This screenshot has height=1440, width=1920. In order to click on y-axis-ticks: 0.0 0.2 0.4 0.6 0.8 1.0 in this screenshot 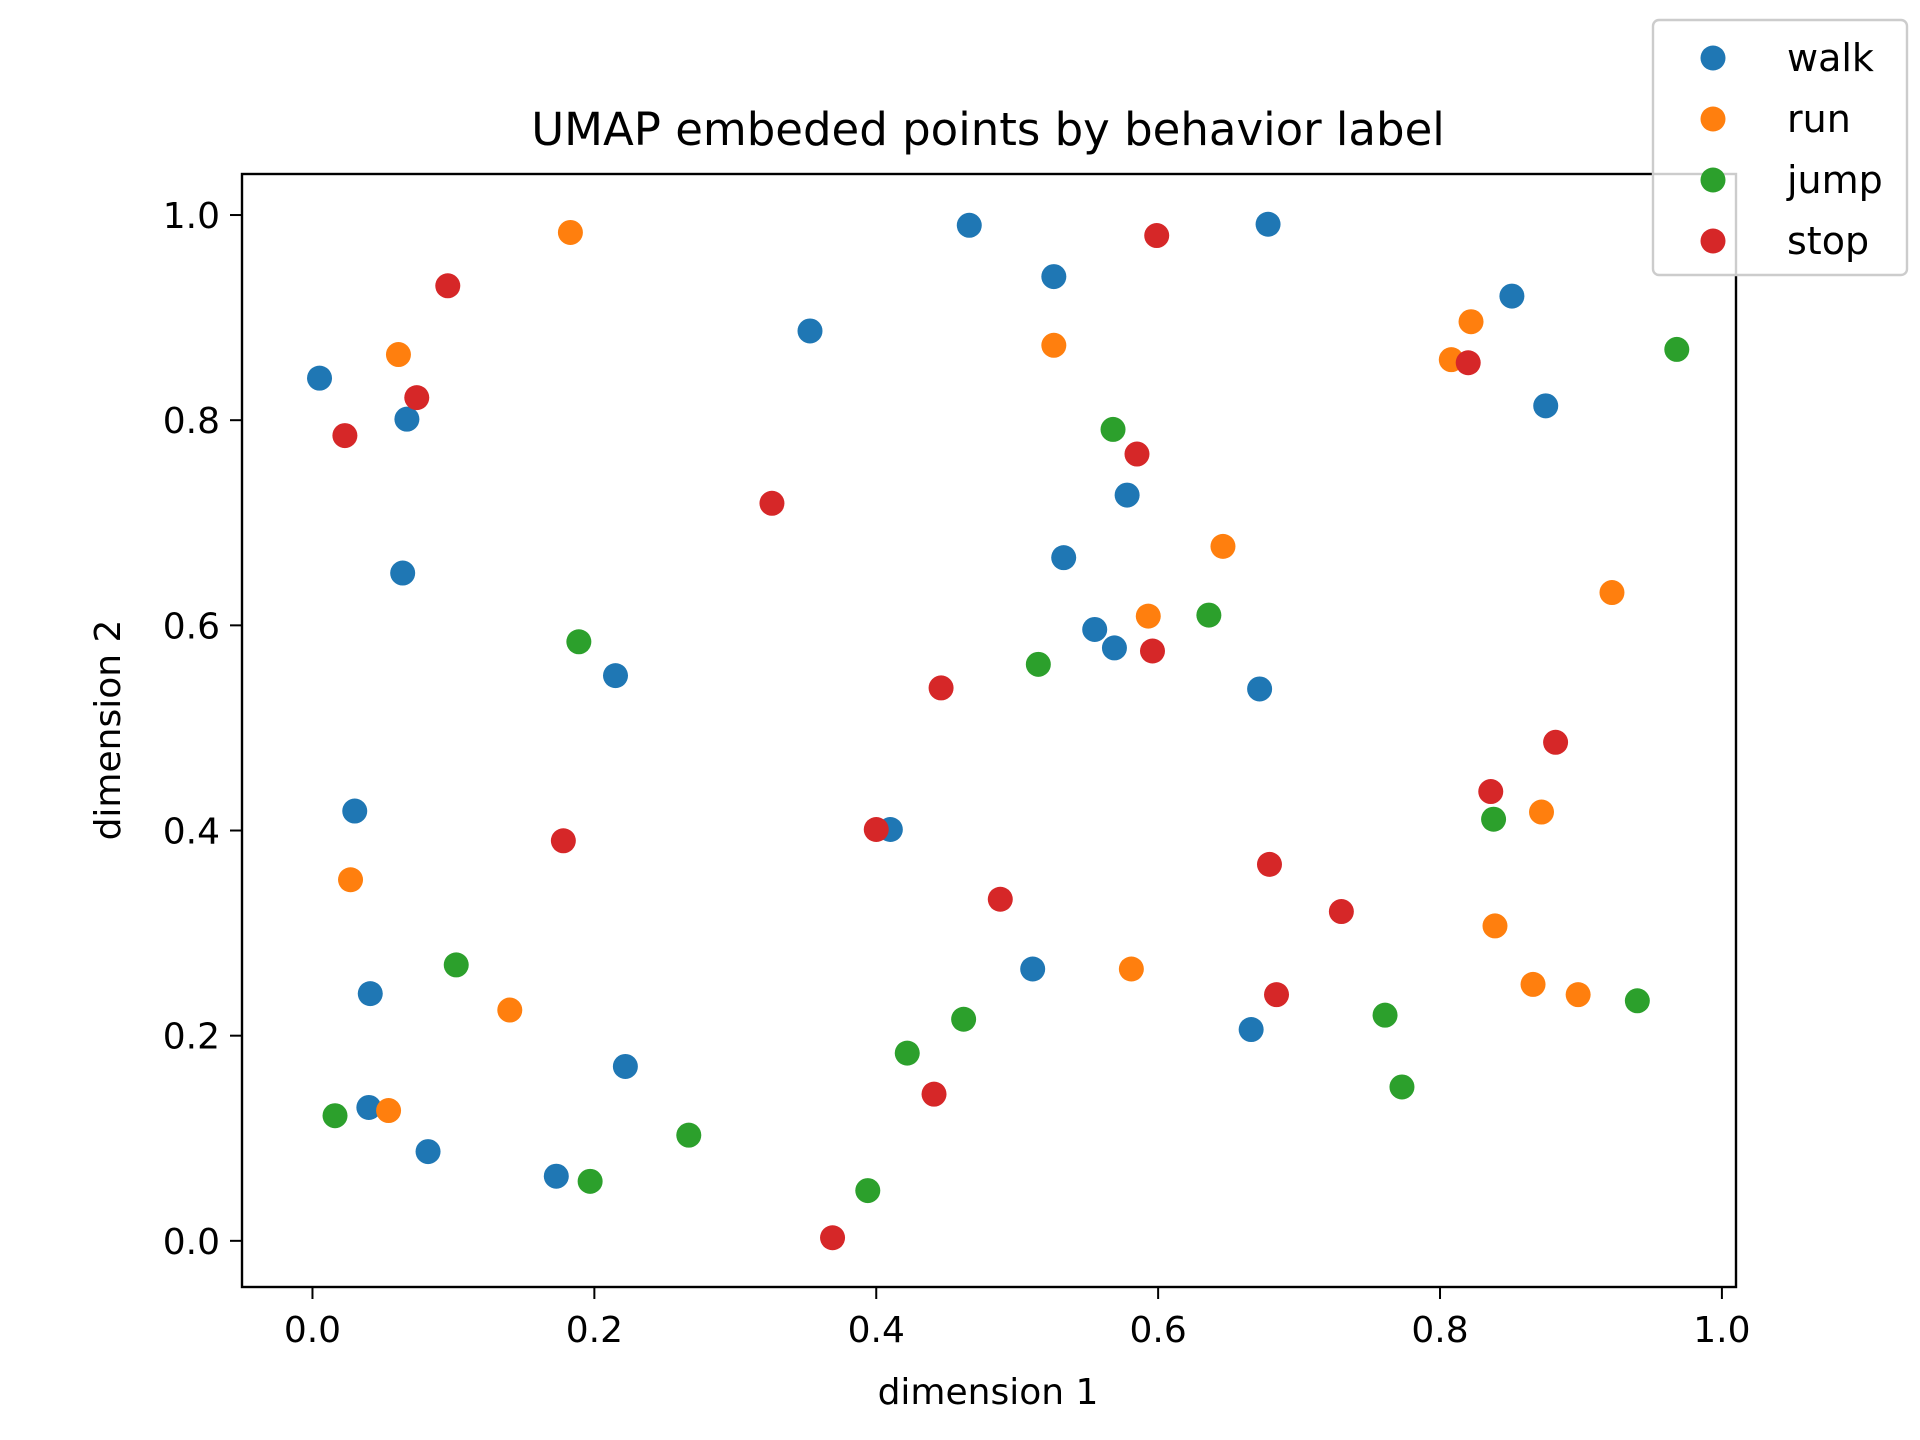, I will do `click(202, 729)`.